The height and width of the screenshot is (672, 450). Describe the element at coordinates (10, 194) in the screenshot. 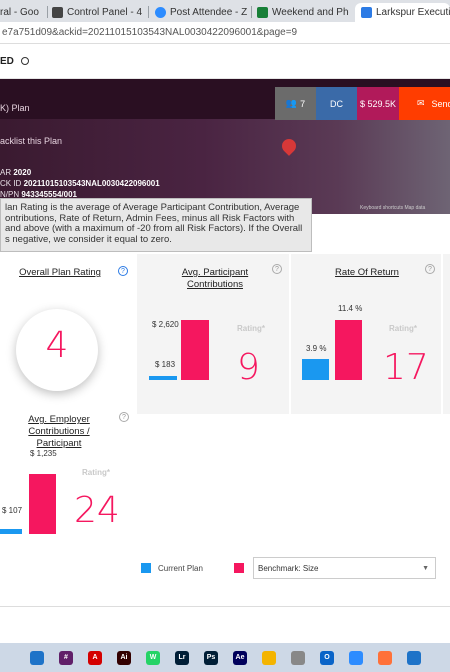

I see `ein-label: N/PN` at that location.